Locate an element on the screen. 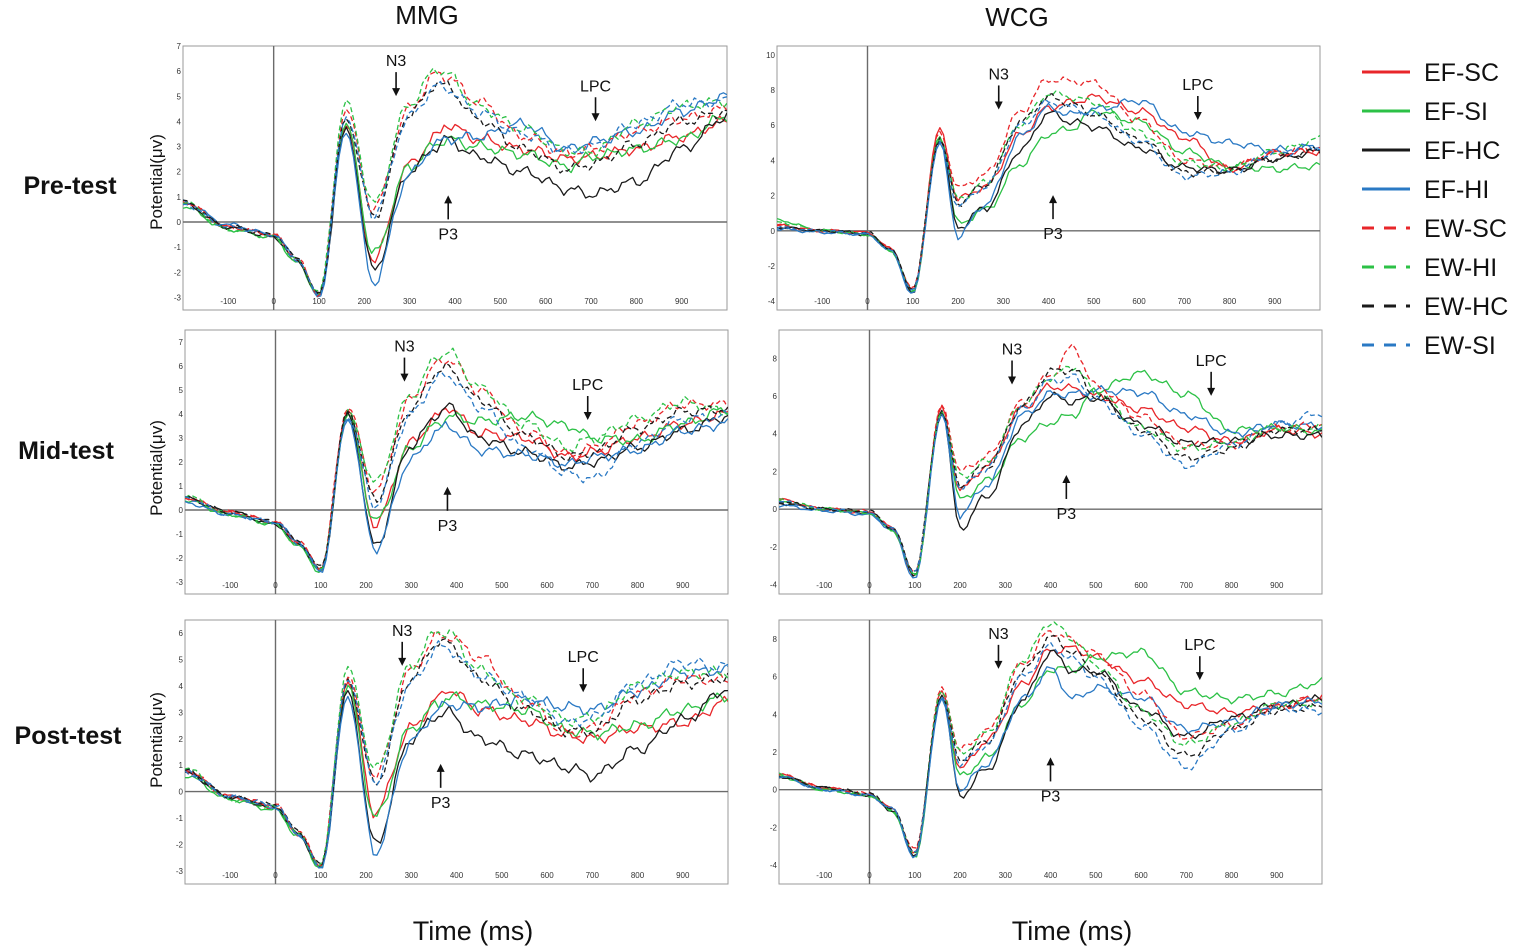 This screenshot has width=1535, height=952. row-label-pre-test: Pre-test is located at coordinates (70, 186).